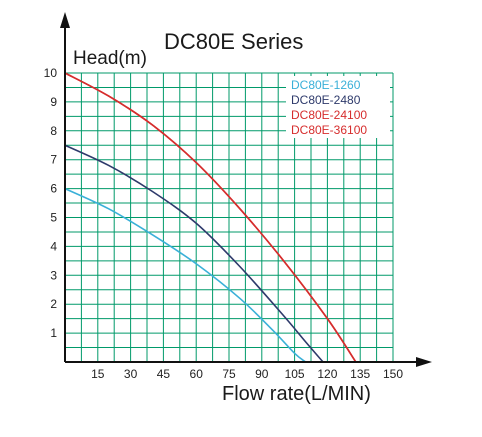 Image resolution: width=482 pixels, height=437 pixels. I want to click on legend-box, so click(338, 107).